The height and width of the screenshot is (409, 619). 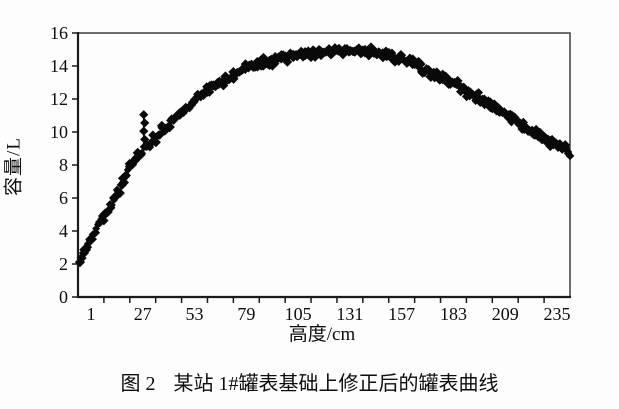 What do you see at coordinates (59, 132) in the screenshot?
I see `y-tick-label: 10` at bounding box center [59, 132].